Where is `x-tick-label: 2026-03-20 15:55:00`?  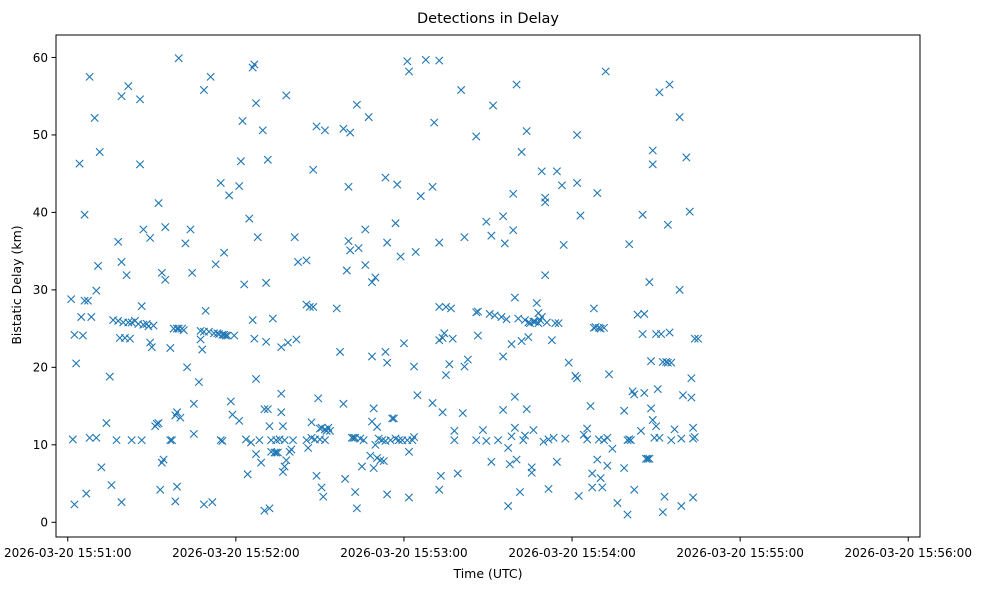 x-tick-label: 2026-03-20 15:55:00 is located at coordinates (739, 553).